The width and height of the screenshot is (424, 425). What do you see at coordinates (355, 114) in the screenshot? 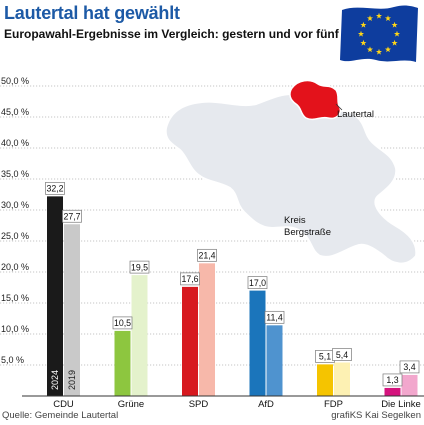
I see `map-label-lautertal: Lautertal` at bounding box center [355, 114].